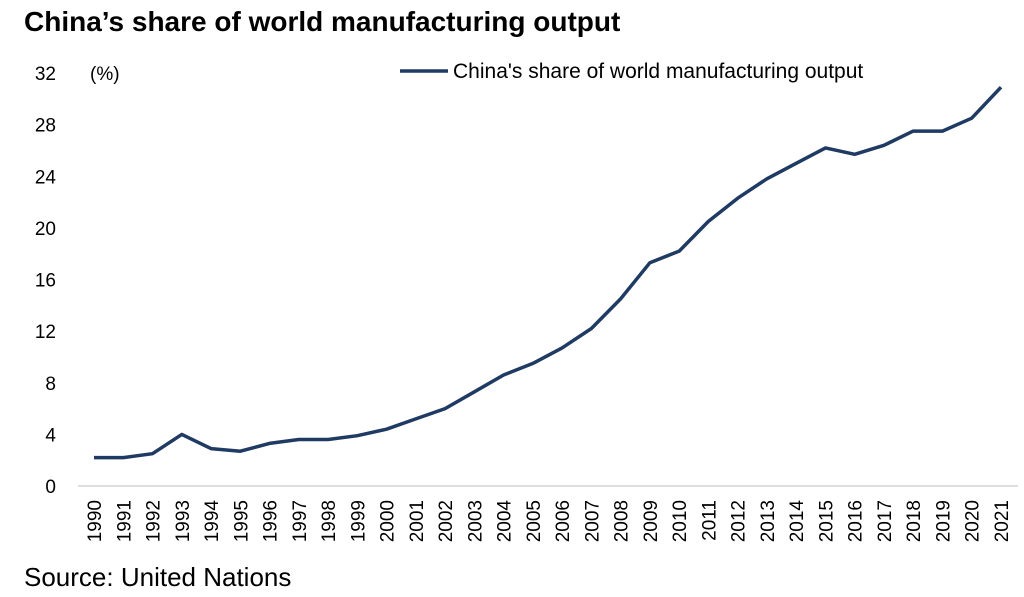 The width and height of the screenshot is (1024, 597). Describe the element at coordinates (1002, 521) in the screenshot. I see `x-tick-label: 2021` at that location.